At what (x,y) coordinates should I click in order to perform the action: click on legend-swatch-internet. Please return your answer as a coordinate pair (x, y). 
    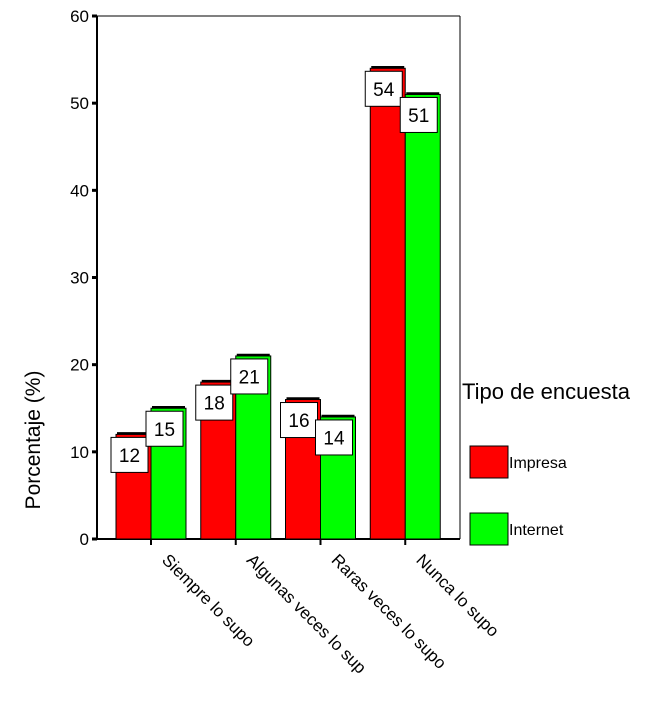
    Looking at the image, I should click on (489, 529).